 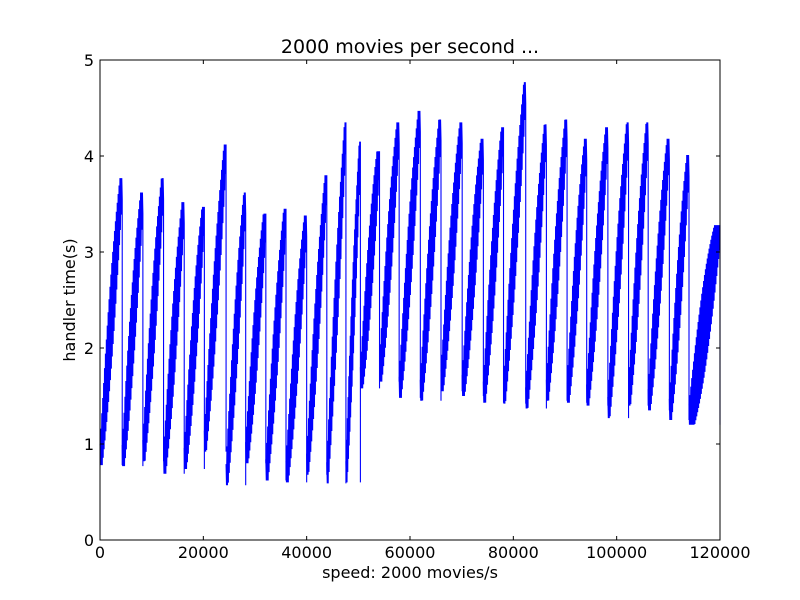 What do you see at coordinates (89, 156) in the screenshot?
I see `y-tick-label: 4` at bounding box center [89, 156].